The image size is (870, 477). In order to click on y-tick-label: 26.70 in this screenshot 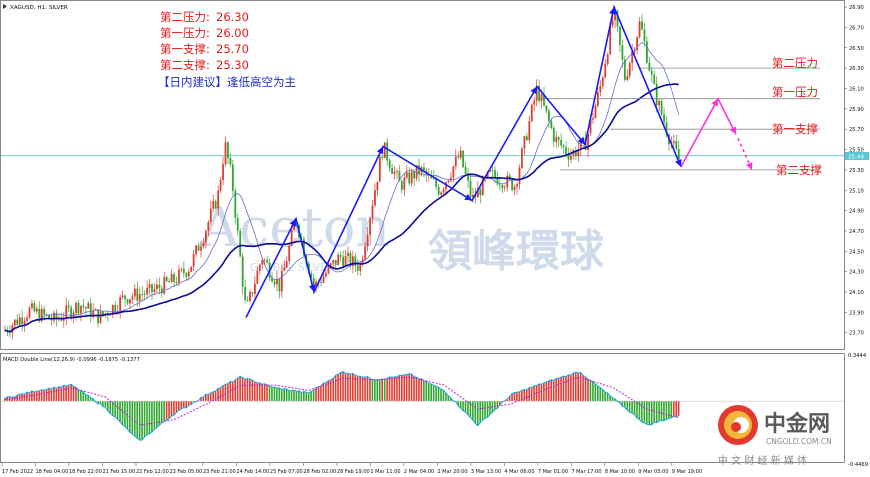, I will do `click(856, 28)`.